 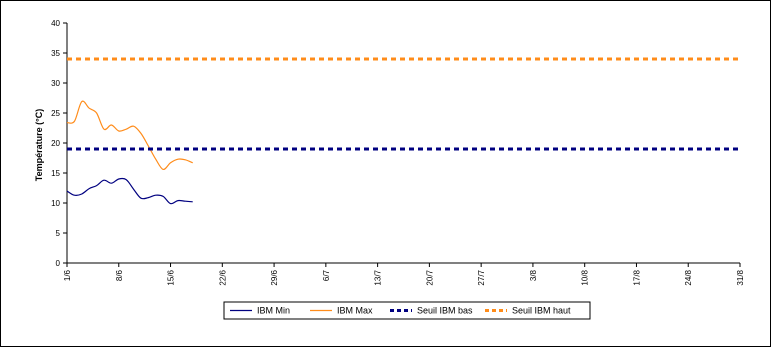 I want to click on y-tick-label: 5, so click(x=58, y=233).